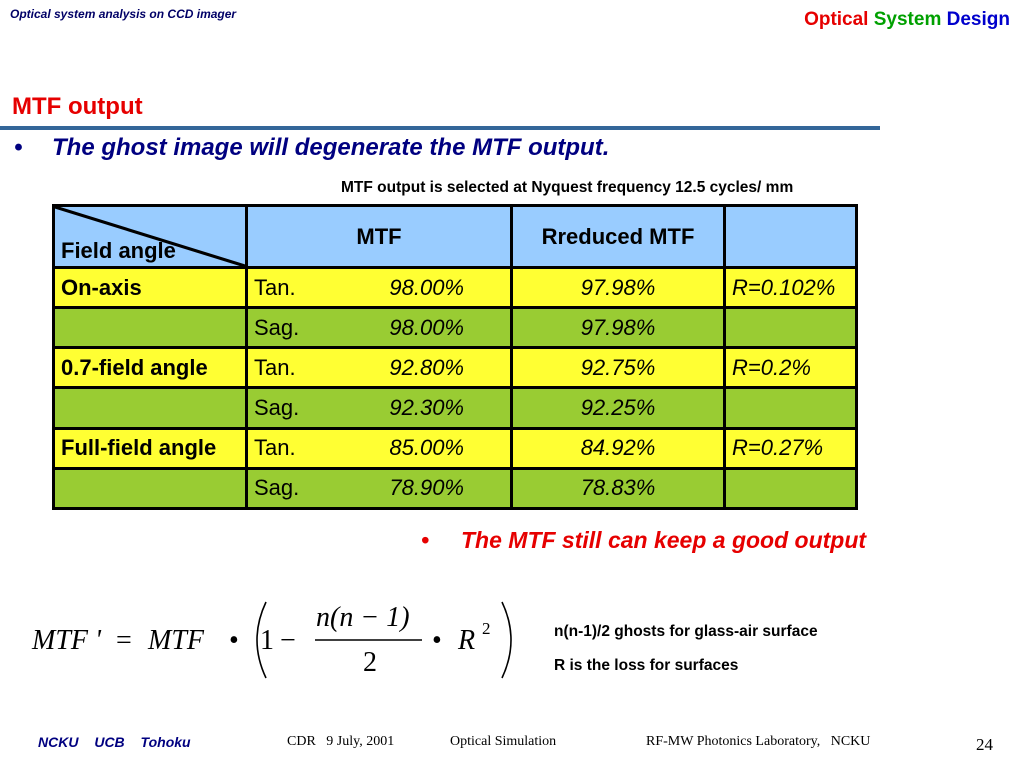 This screenshot has height=768, width=1024. What do you see at coordinates (618, 448) in the screenshot?
I see `cell-reduced: 84.92%` at bounding box center [618, 448].